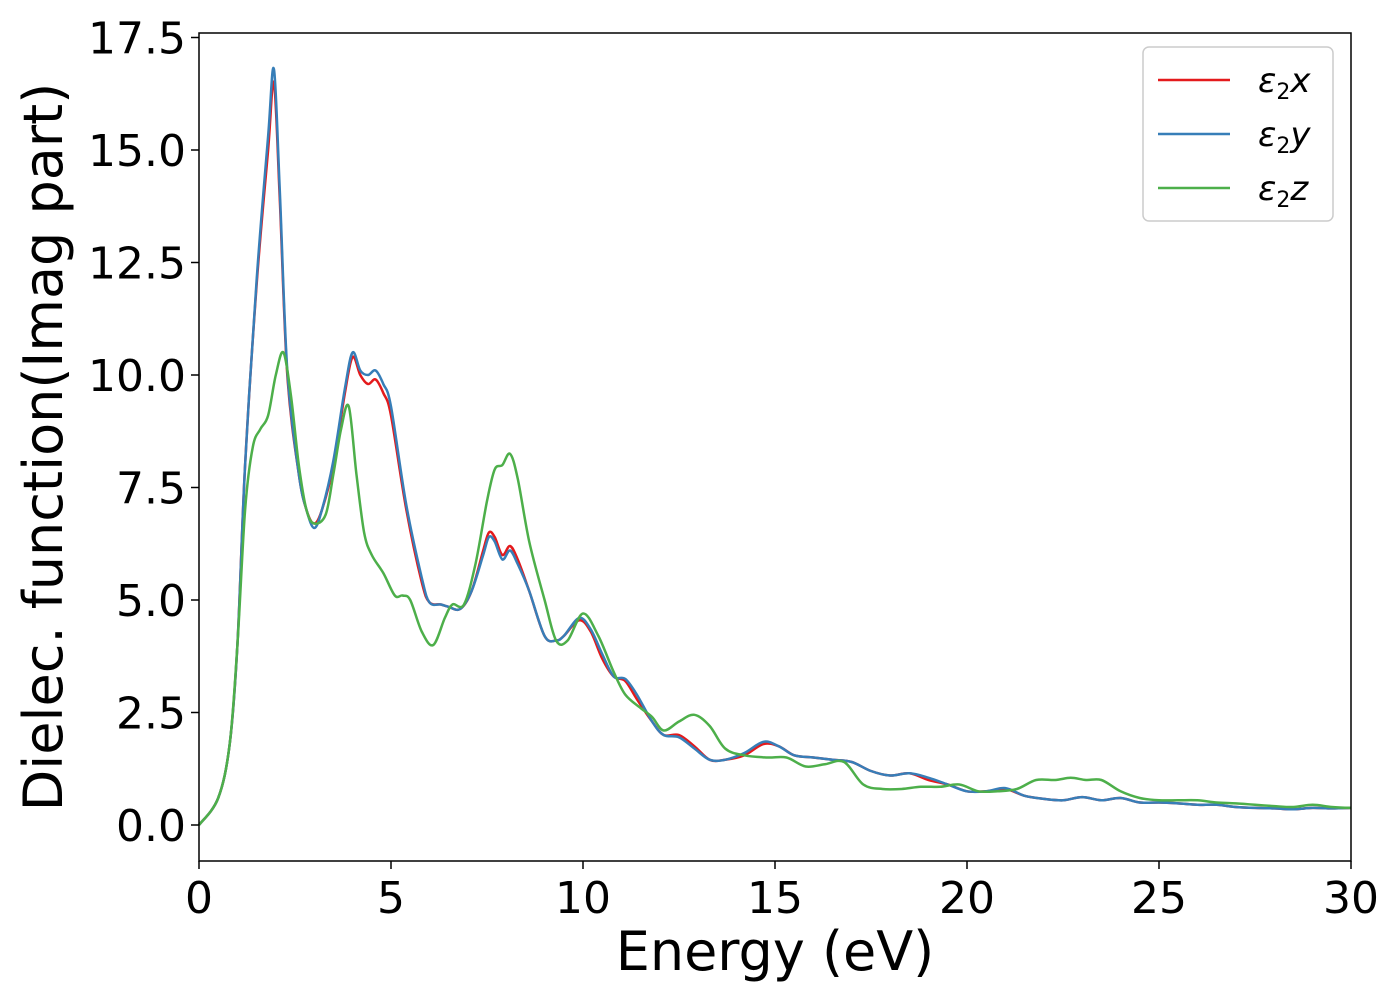 Image resolution: width=1400 pixels, height=1000 pixels. I want to click on legend-label-z: ε2z, so click(1283, 191).